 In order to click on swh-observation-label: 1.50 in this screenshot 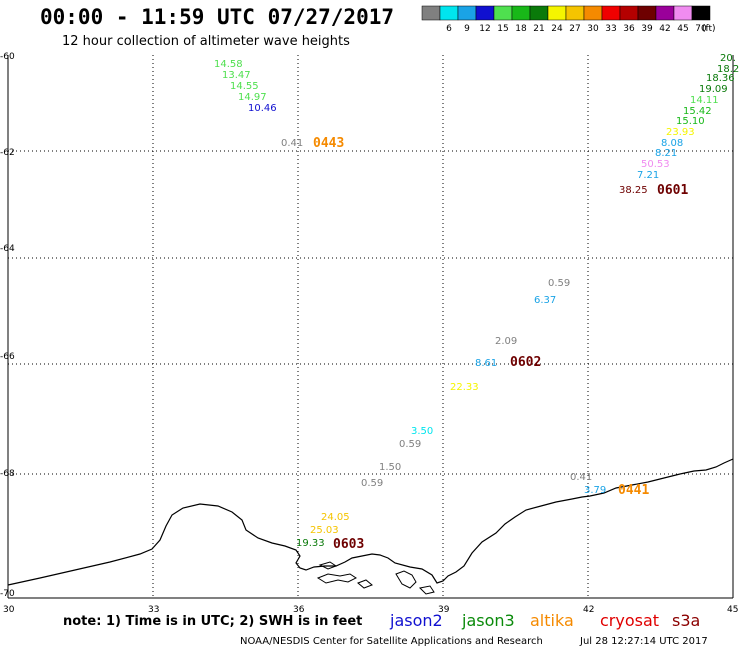, I will do `click(390, 467)`.